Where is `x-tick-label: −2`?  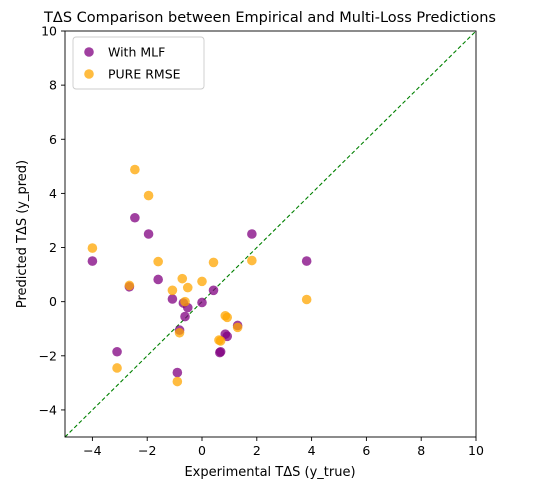
x-tick-label: −2 is located at coordinates (147, 450).